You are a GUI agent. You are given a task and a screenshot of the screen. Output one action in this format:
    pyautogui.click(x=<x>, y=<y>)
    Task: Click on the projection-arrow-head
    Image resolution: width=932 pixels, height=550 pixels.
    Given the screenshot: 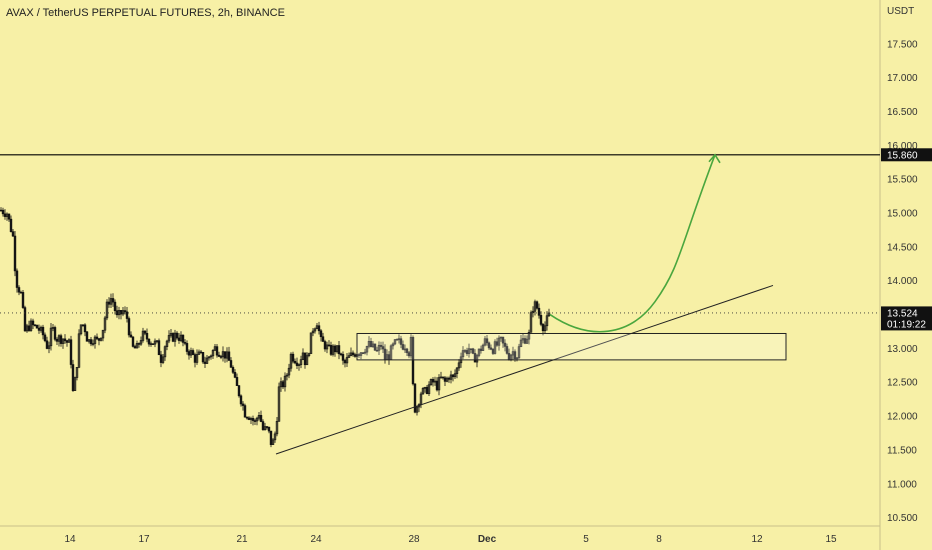 What is the action you would take?
    pyautogui.click(x=714, y=158)
    